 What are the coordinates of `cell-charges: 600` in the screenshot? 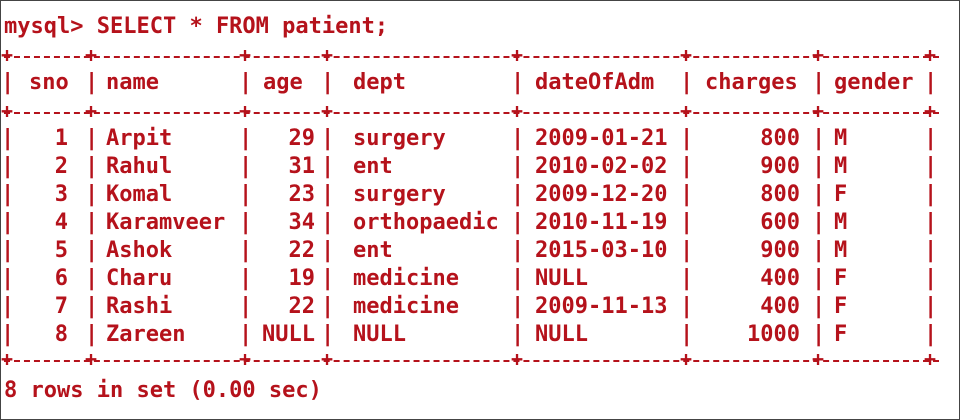 It's located at (780, 222).